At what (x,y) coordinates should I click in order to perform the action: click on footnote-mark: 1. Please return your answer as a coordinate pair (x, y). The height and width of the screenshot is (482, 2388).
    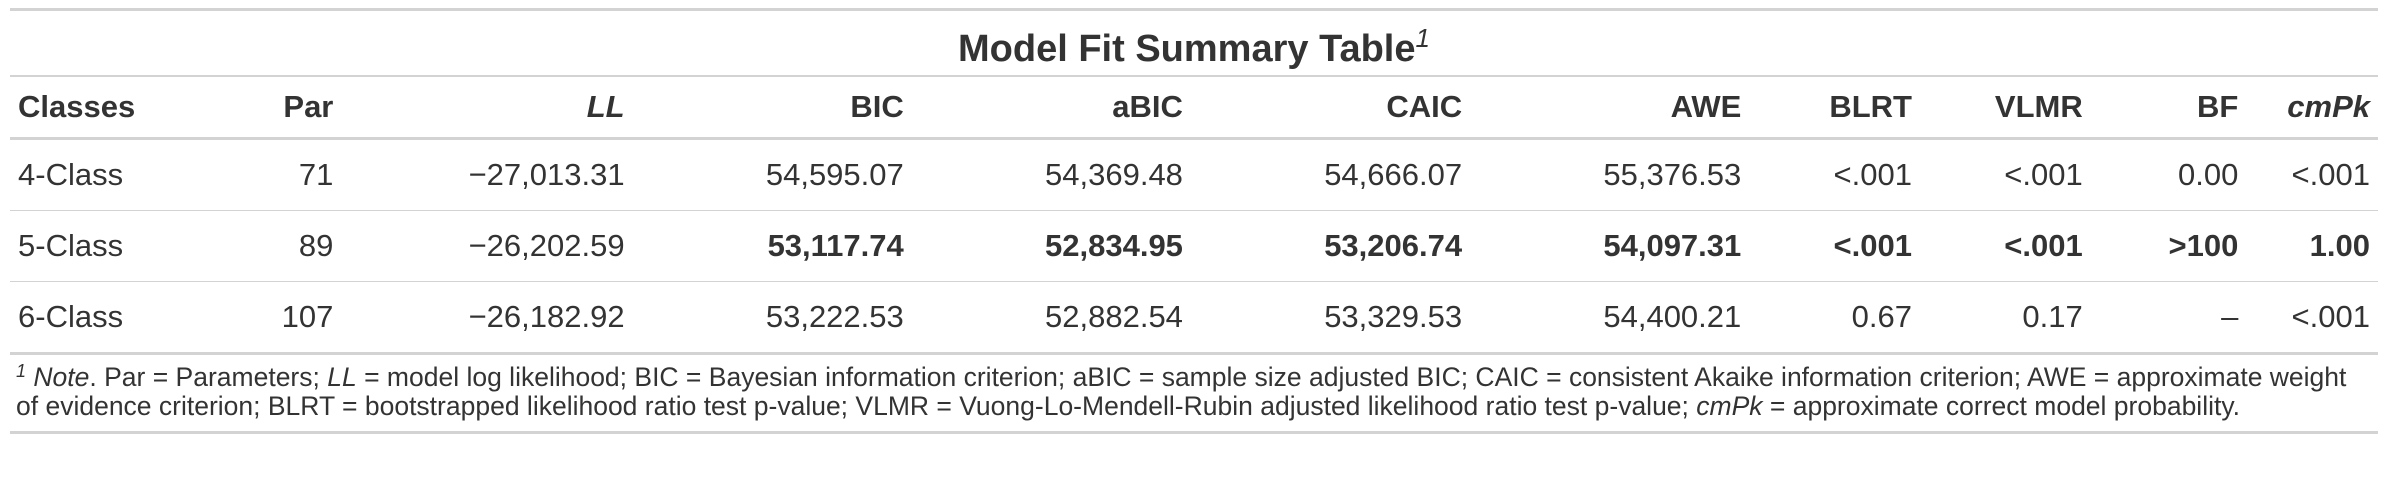
    Looking at the image, I should click on (21, 371).